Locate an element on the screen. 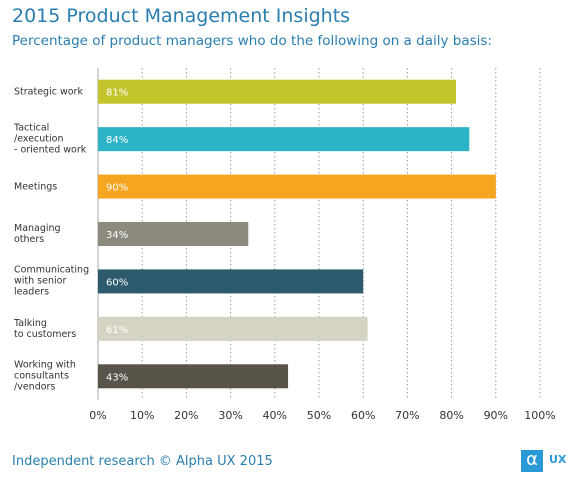 This screenshot has width=582, height=488. category-label: Tactical /execution - oriented work is located at coordinates (50, 139).